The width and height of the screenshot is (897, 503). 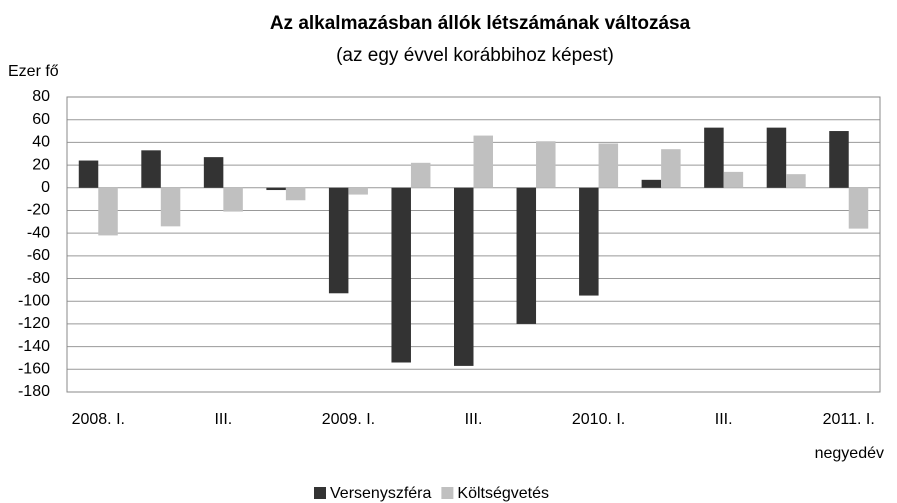 What do you see at coordinates (38, 210) in the screenshot?
I see `y-tick-label: -20` at bounding box center [38, 210].